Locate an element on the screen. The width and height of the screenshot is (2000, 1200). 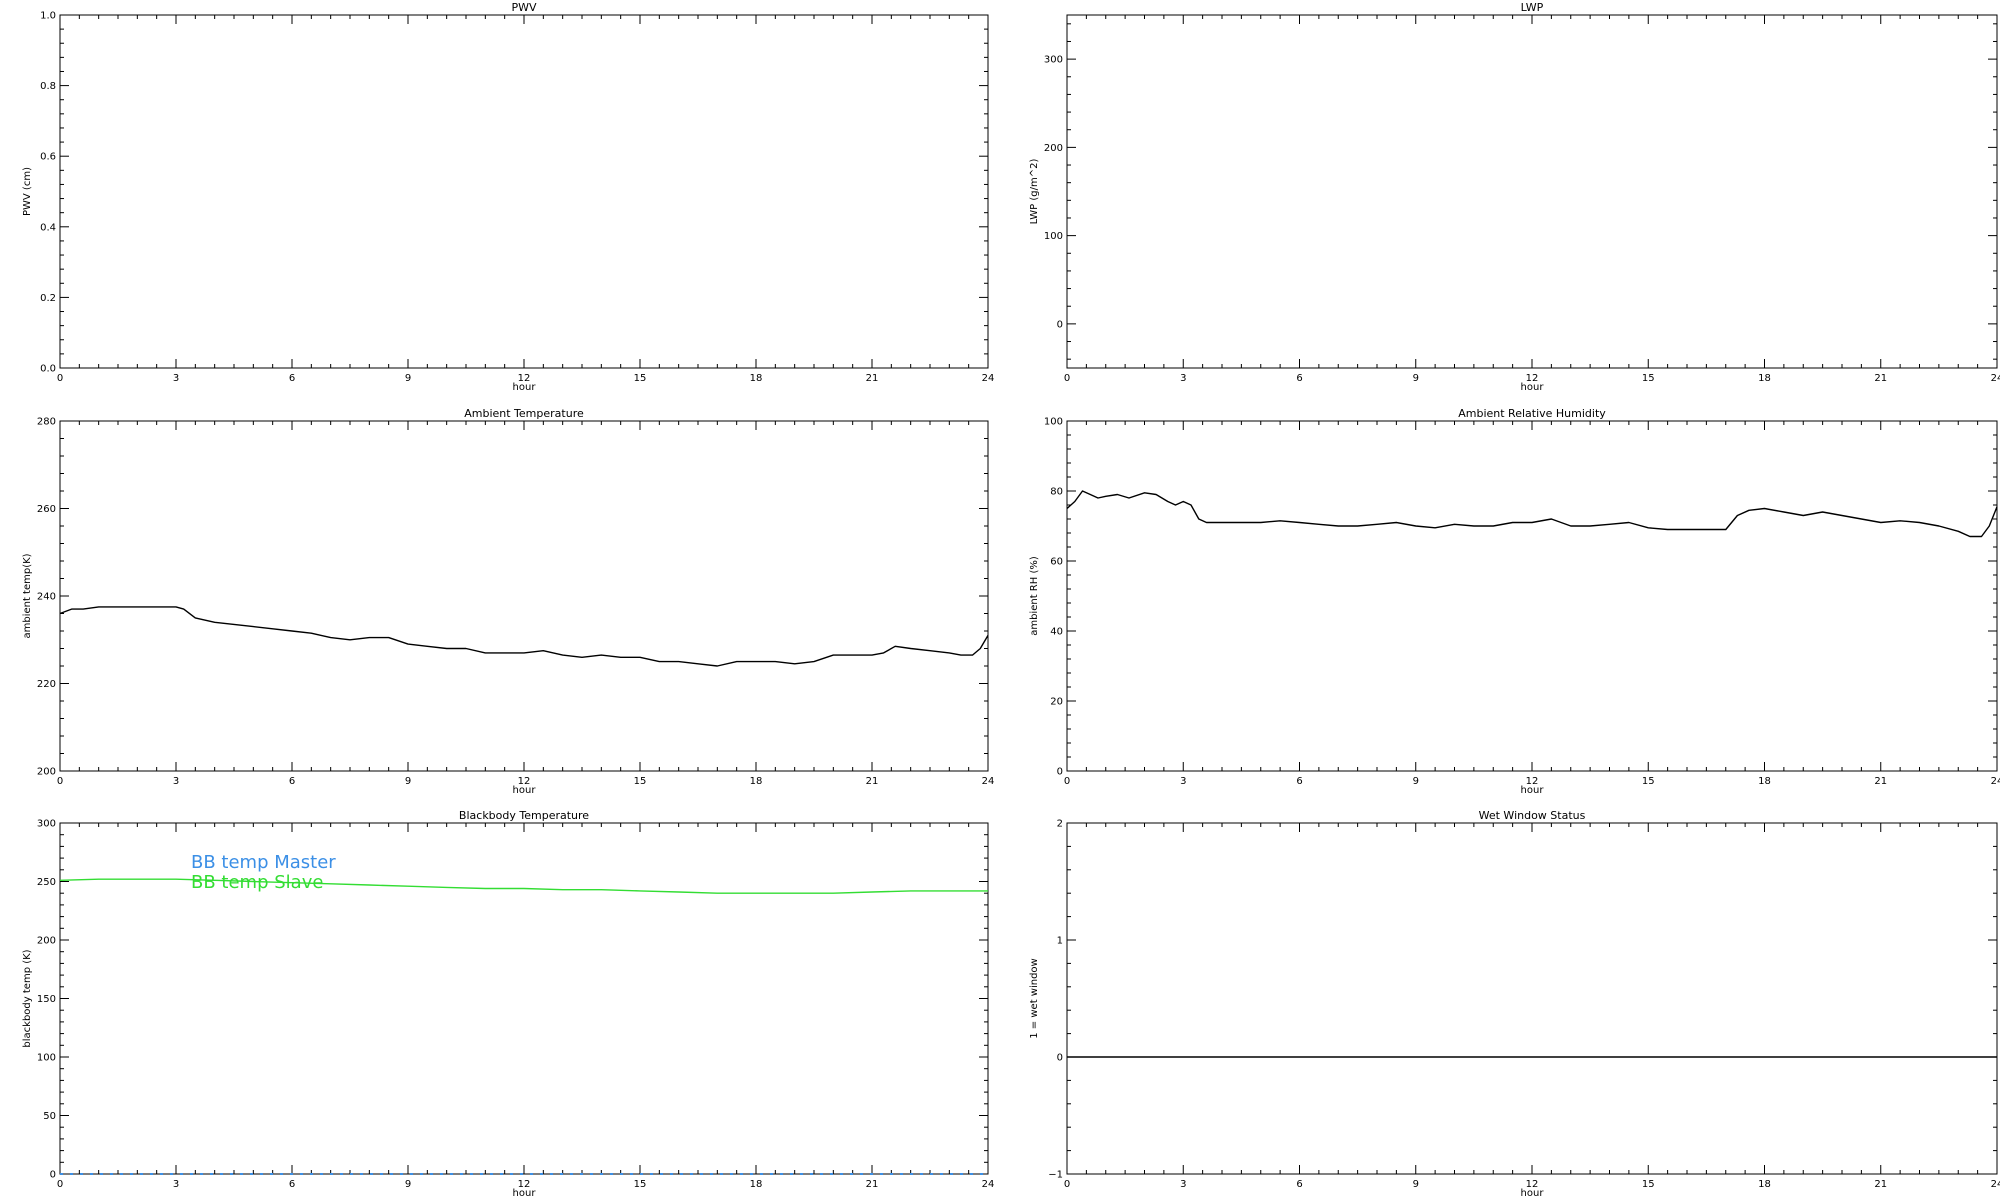
legend-entry: BB temp Master is located at coordinates (263, 862).